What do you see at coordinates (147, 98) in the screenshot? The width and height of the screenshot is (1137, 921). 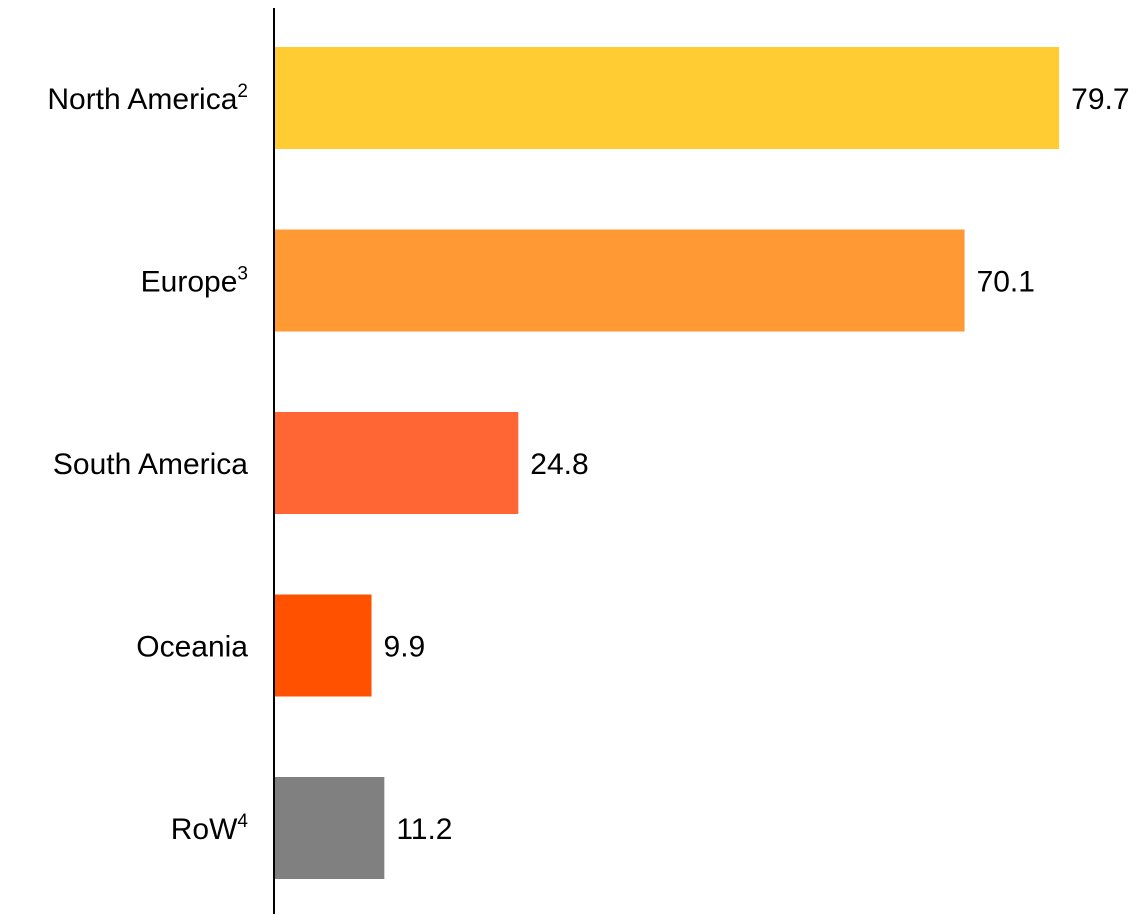 I see `category-label-north-america: North America2` at bounding box center [147, 98].